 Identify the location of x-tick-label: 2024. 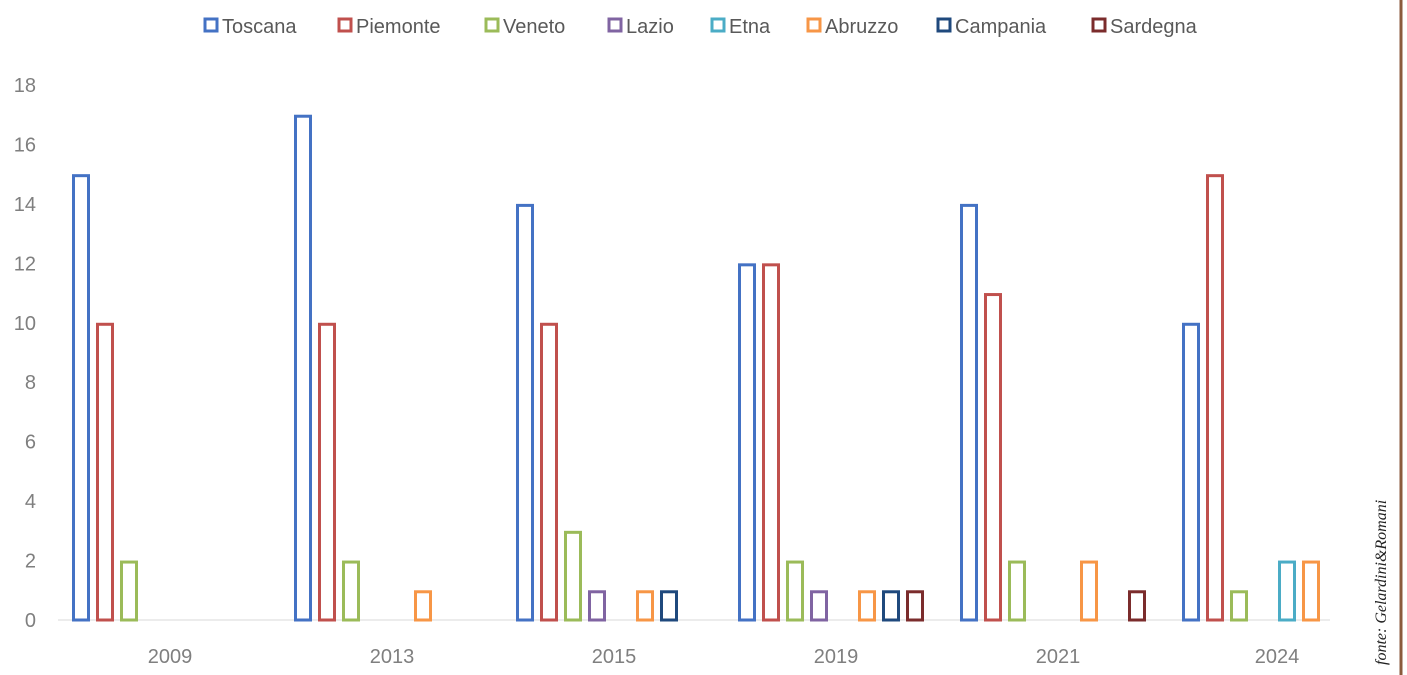
(1277, 657).